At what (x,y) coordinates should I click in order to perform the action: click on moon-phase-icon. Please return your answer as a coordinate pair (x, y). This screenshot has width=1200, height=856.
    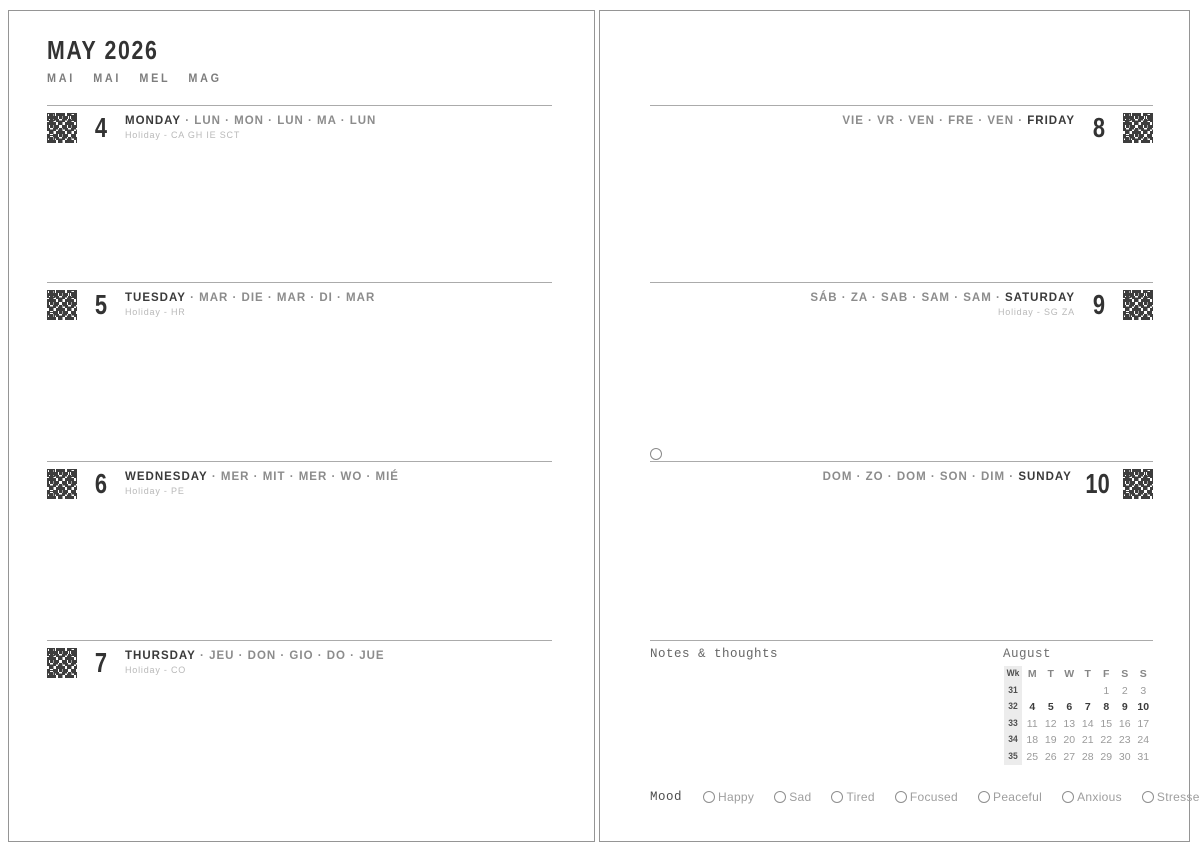
    Looking at the image, I should click on (656, 454).